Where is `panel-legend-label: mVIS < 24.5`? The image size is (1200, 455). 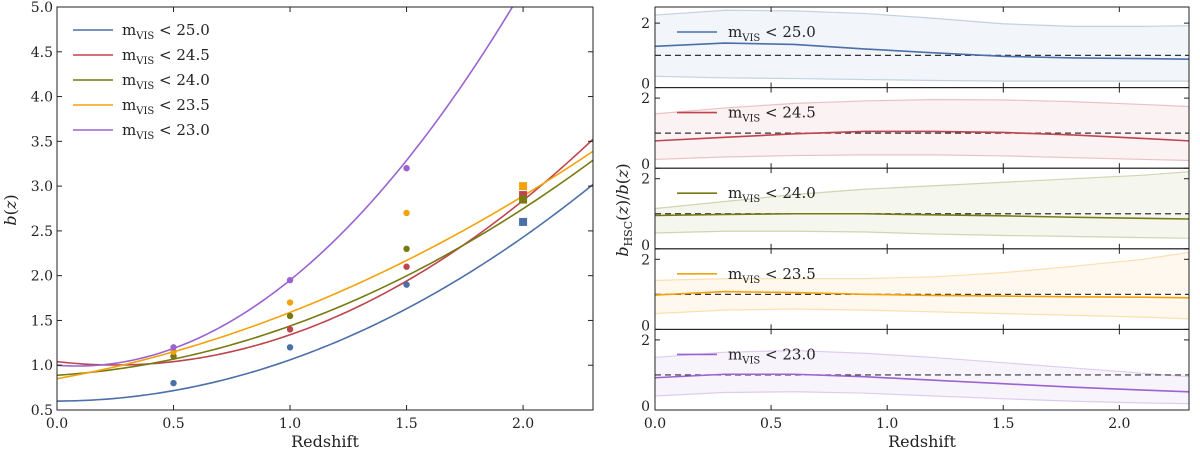
panel-legend-label: mVIS < 24.5 is located at coordinates (772, 114).